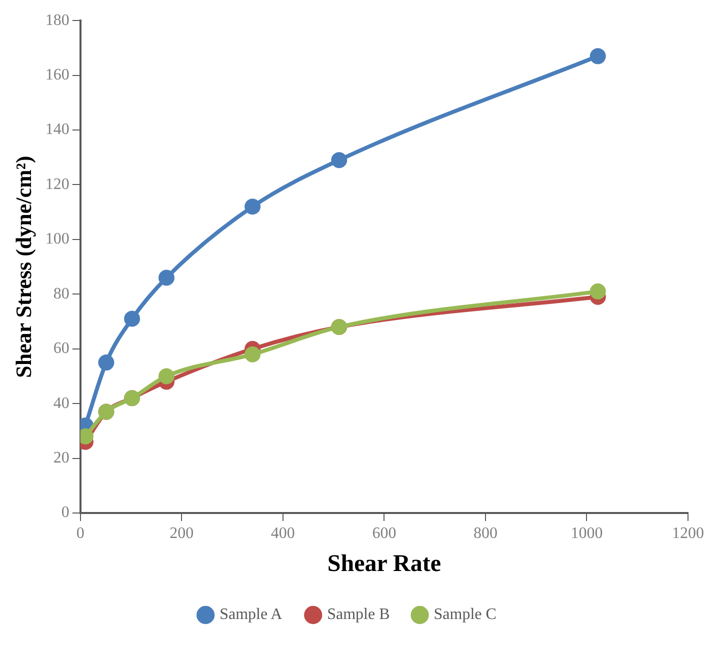  What do you see at coordinates (358, 615) in the screenshot?
I see `legend-label: Sample B` at bounding box center [358, 615].